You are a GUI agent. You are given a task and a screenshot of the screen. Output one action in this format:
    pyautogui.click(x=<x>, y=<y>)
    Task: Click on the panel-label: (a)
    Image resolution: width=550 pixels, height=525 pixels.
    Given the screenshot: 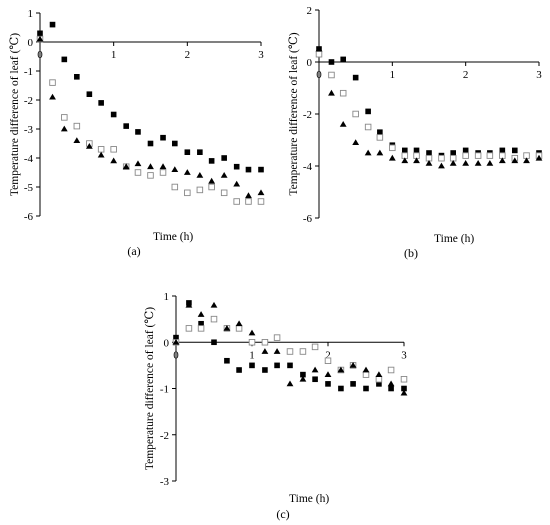 What is the action you would take?
    pyautogui.click(x=133, y=251)
    